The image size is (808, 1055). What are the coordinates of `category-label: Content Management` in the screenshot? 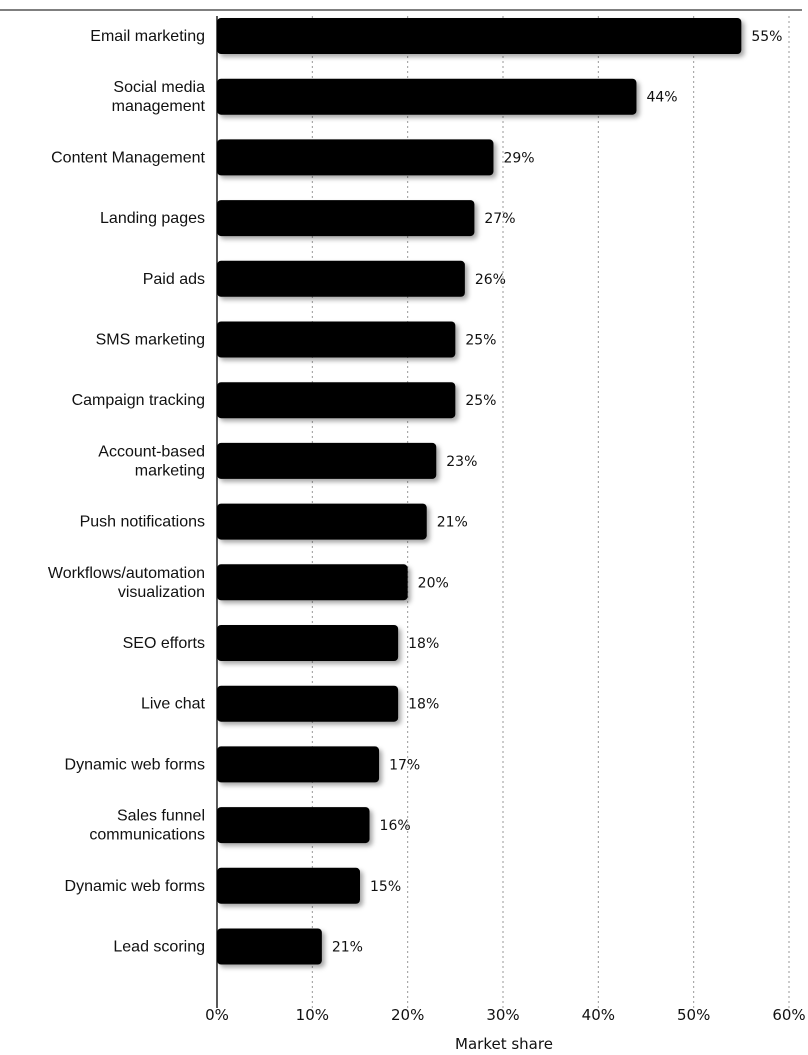 It's located at (128, 157).